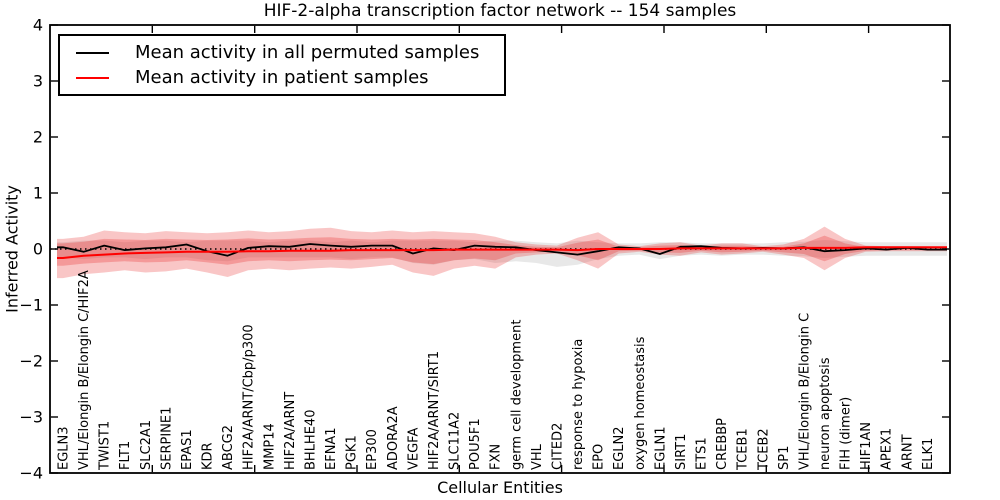 This screenshot has width=1000, height=500. I want to click on legend-item-patient: Mean activity in patient samples, so click(282, 77).